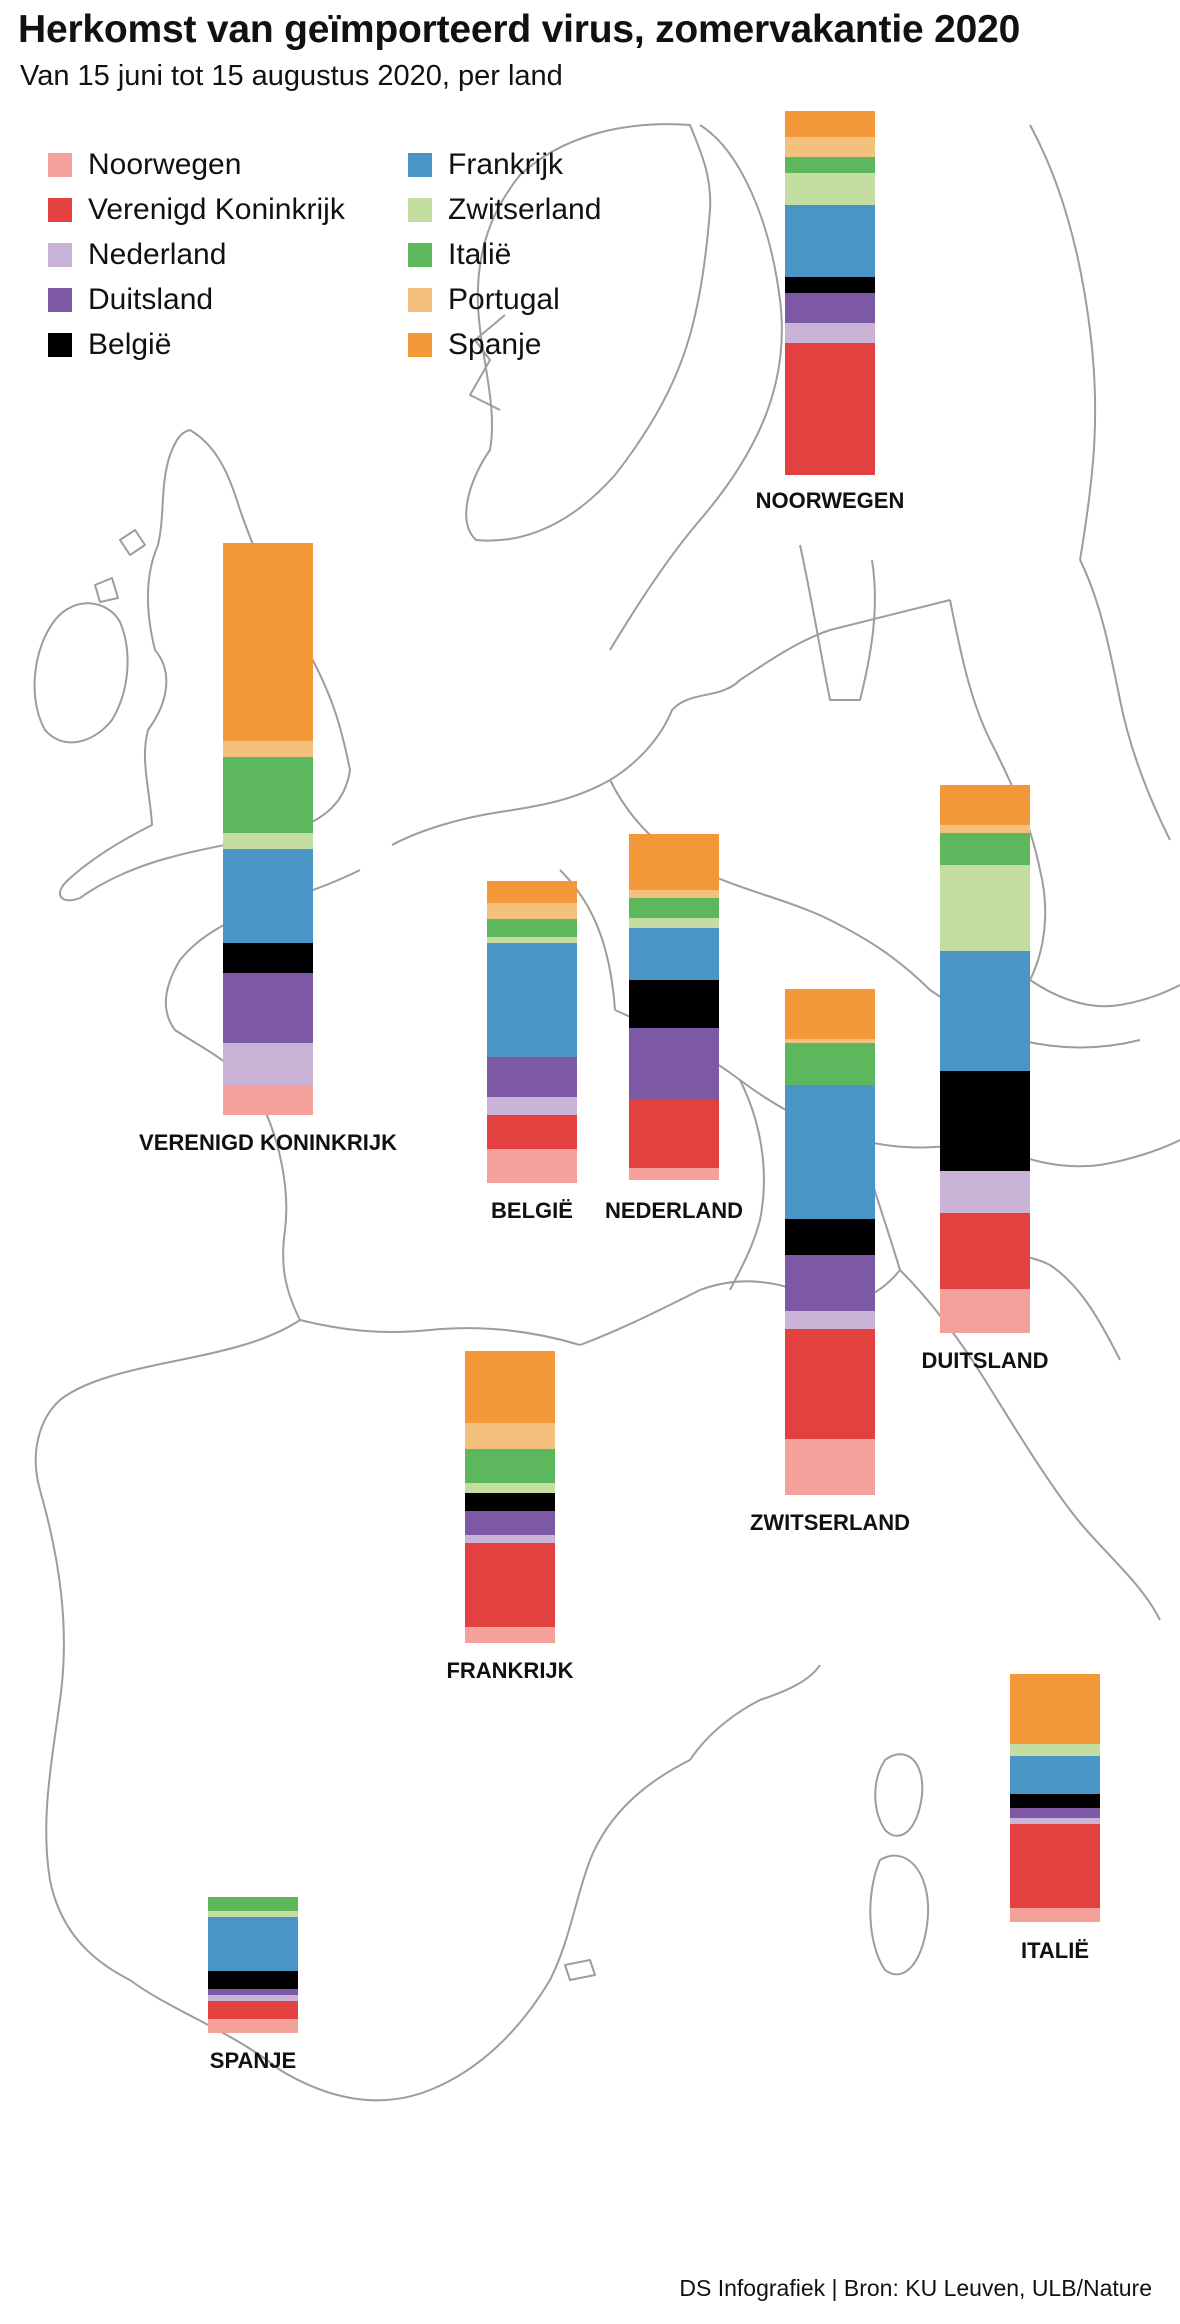  What do you see at coordinates (984, 1360) in the screenshot?
I see `bar-label: DUITSLAND` at bounding box center [984, 1360].